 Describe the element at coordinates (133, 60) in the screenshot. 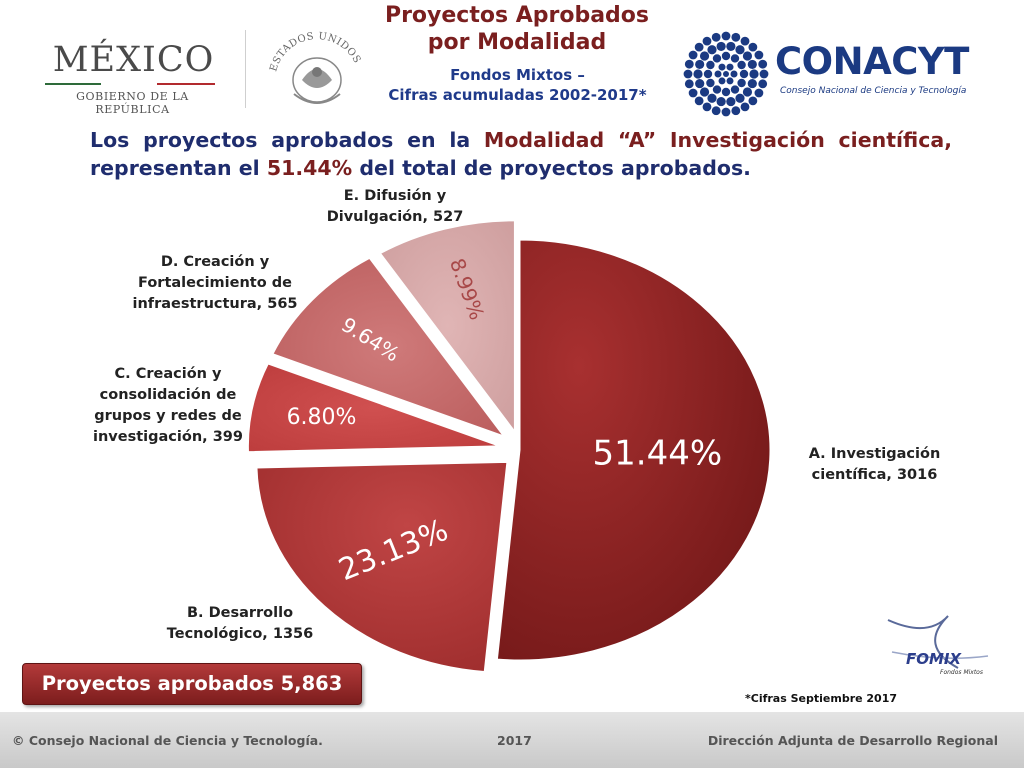

I see `mexico-logo-text: MÉXICO` at that location.